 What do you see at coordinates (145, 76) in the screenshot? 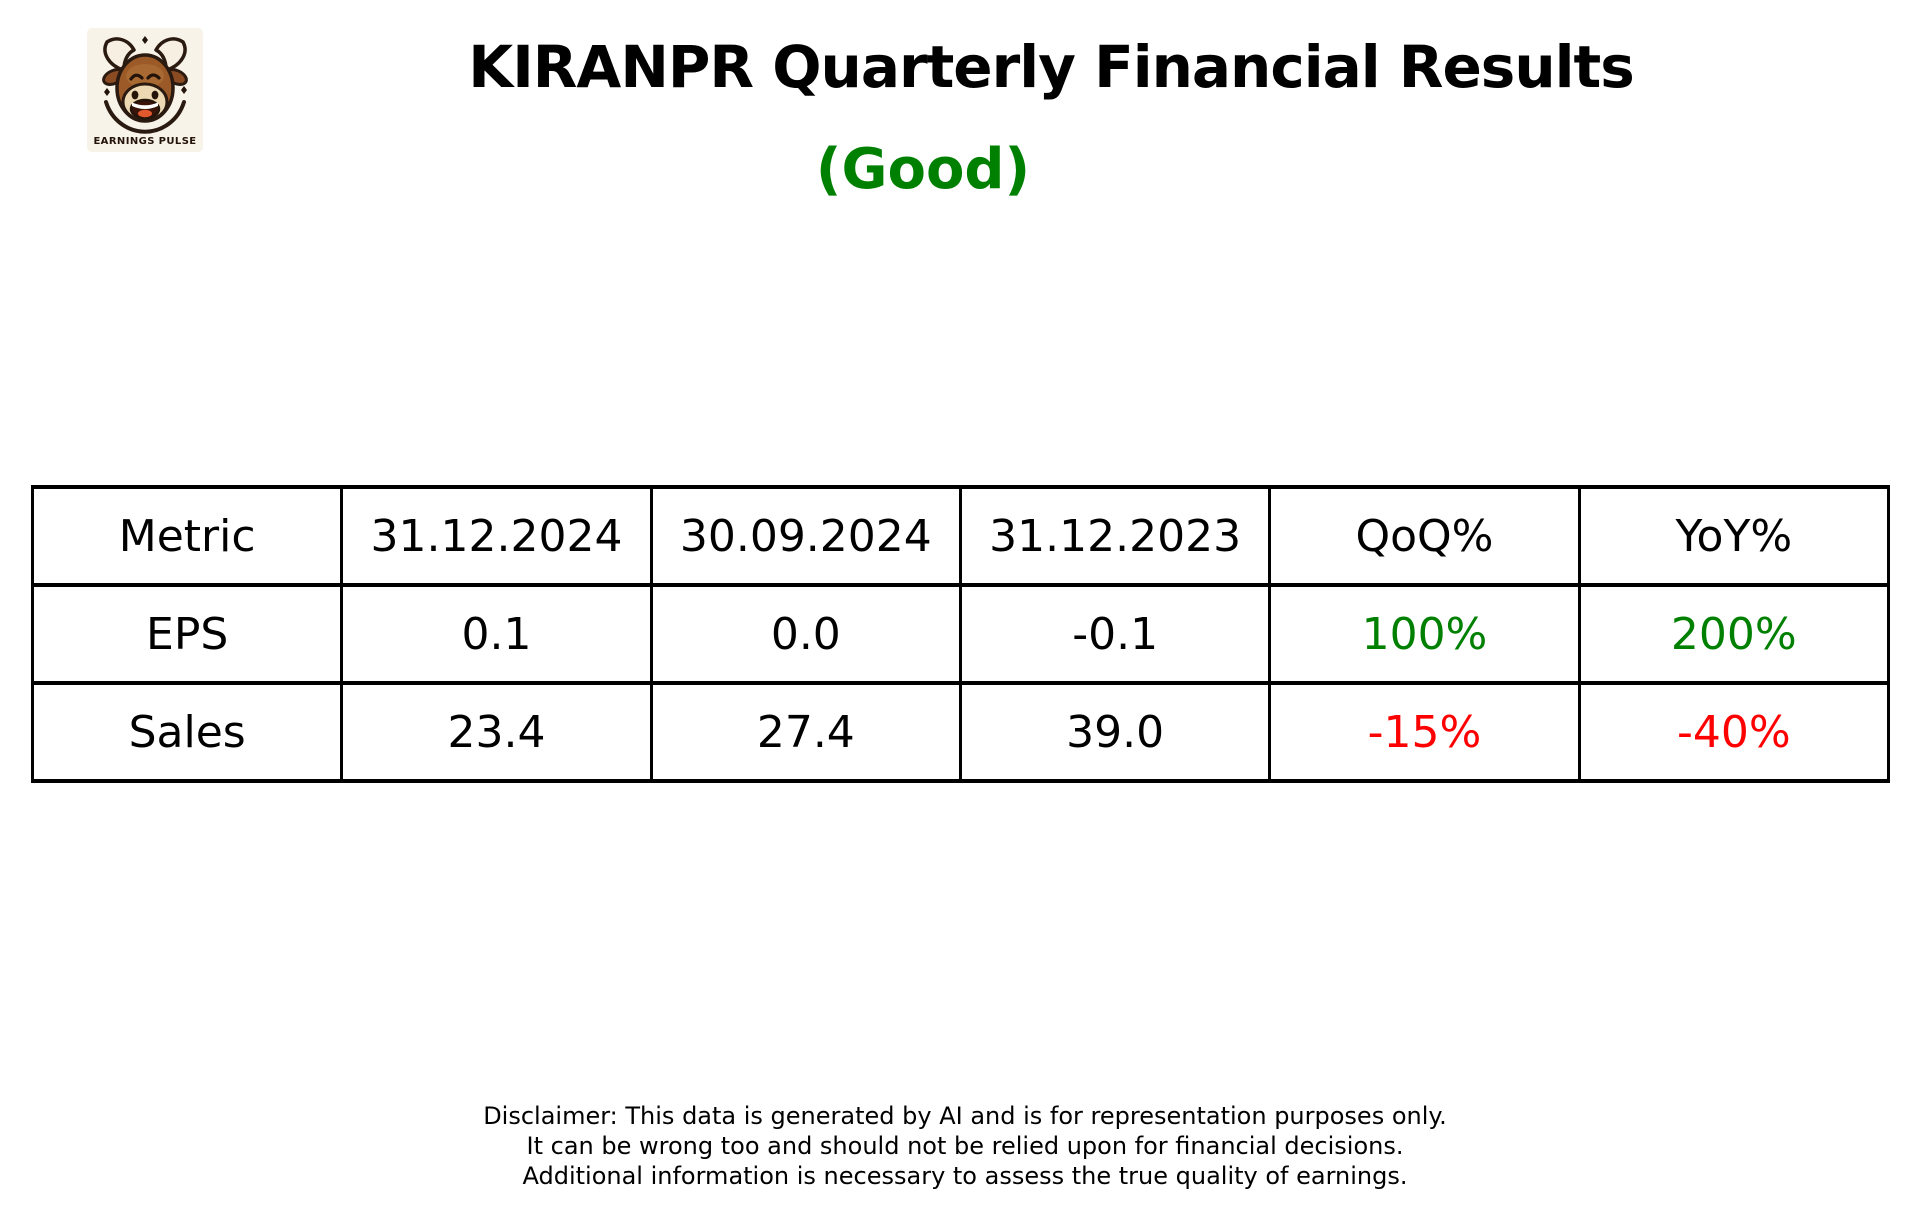
I see `bull-forehead` at bounding box center [145, 76].